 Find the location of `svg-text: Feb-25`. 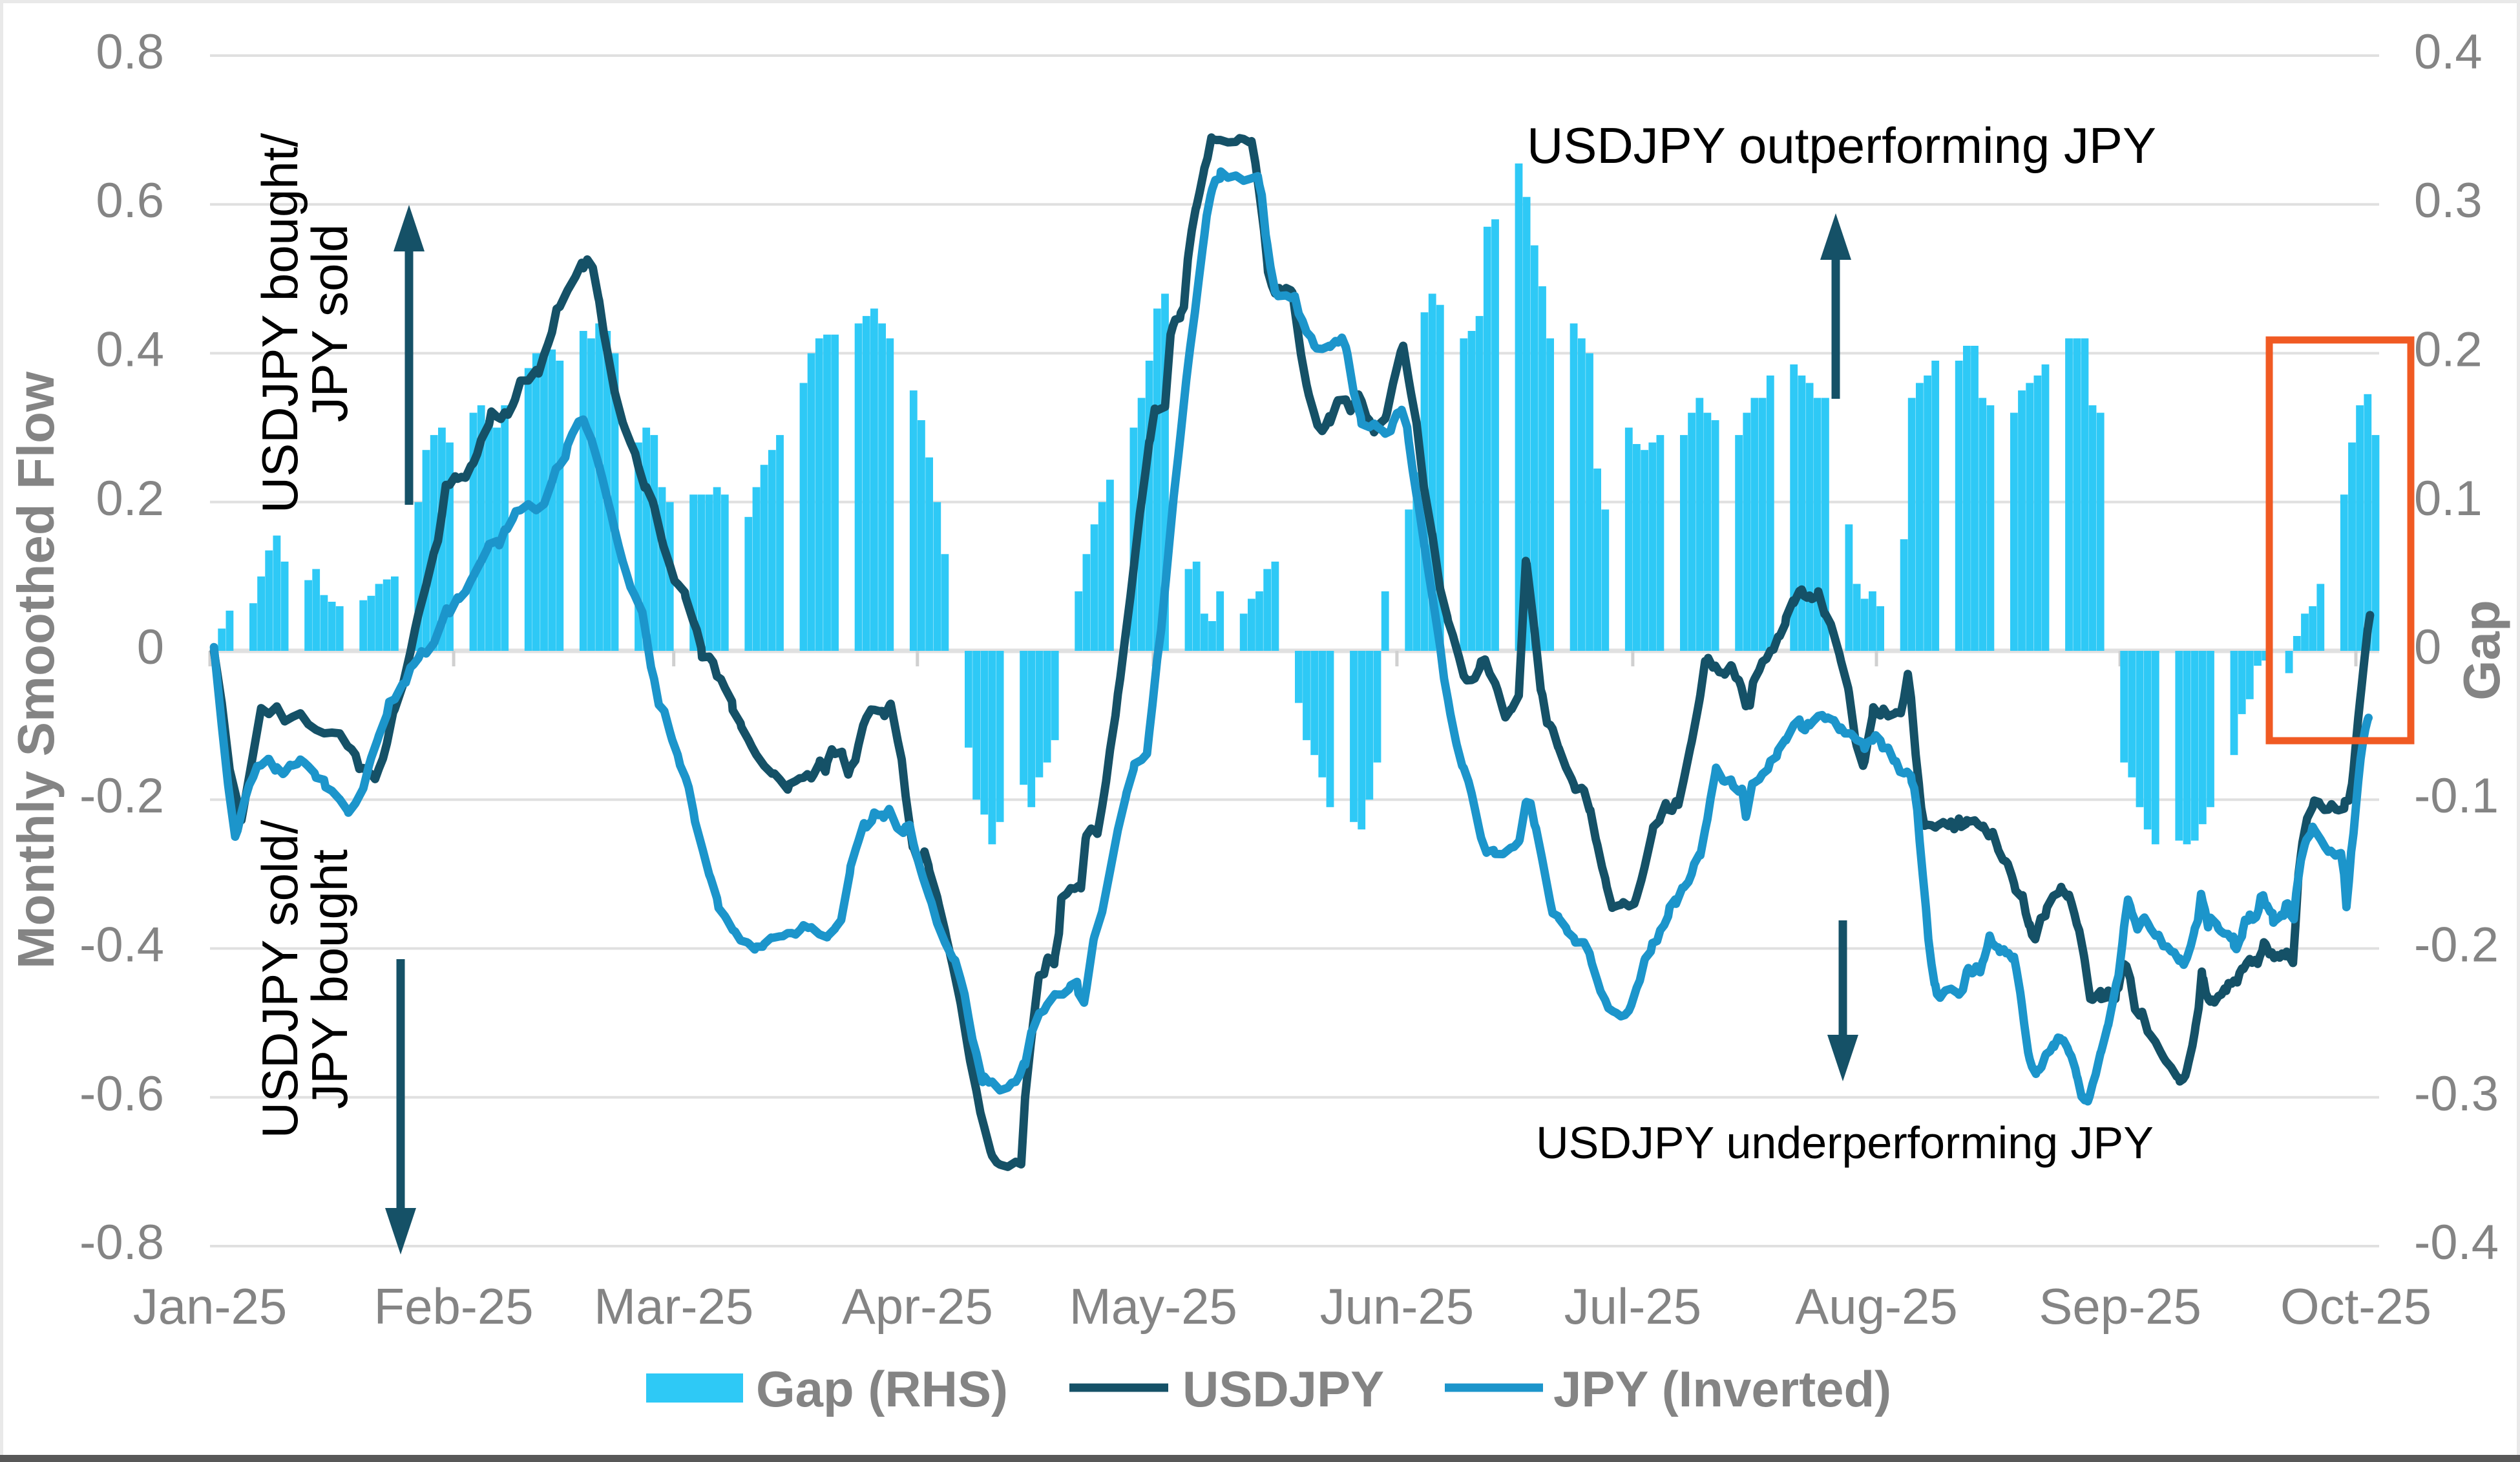

svg-text: Feb-25 is located at coordinates (454, 1306).